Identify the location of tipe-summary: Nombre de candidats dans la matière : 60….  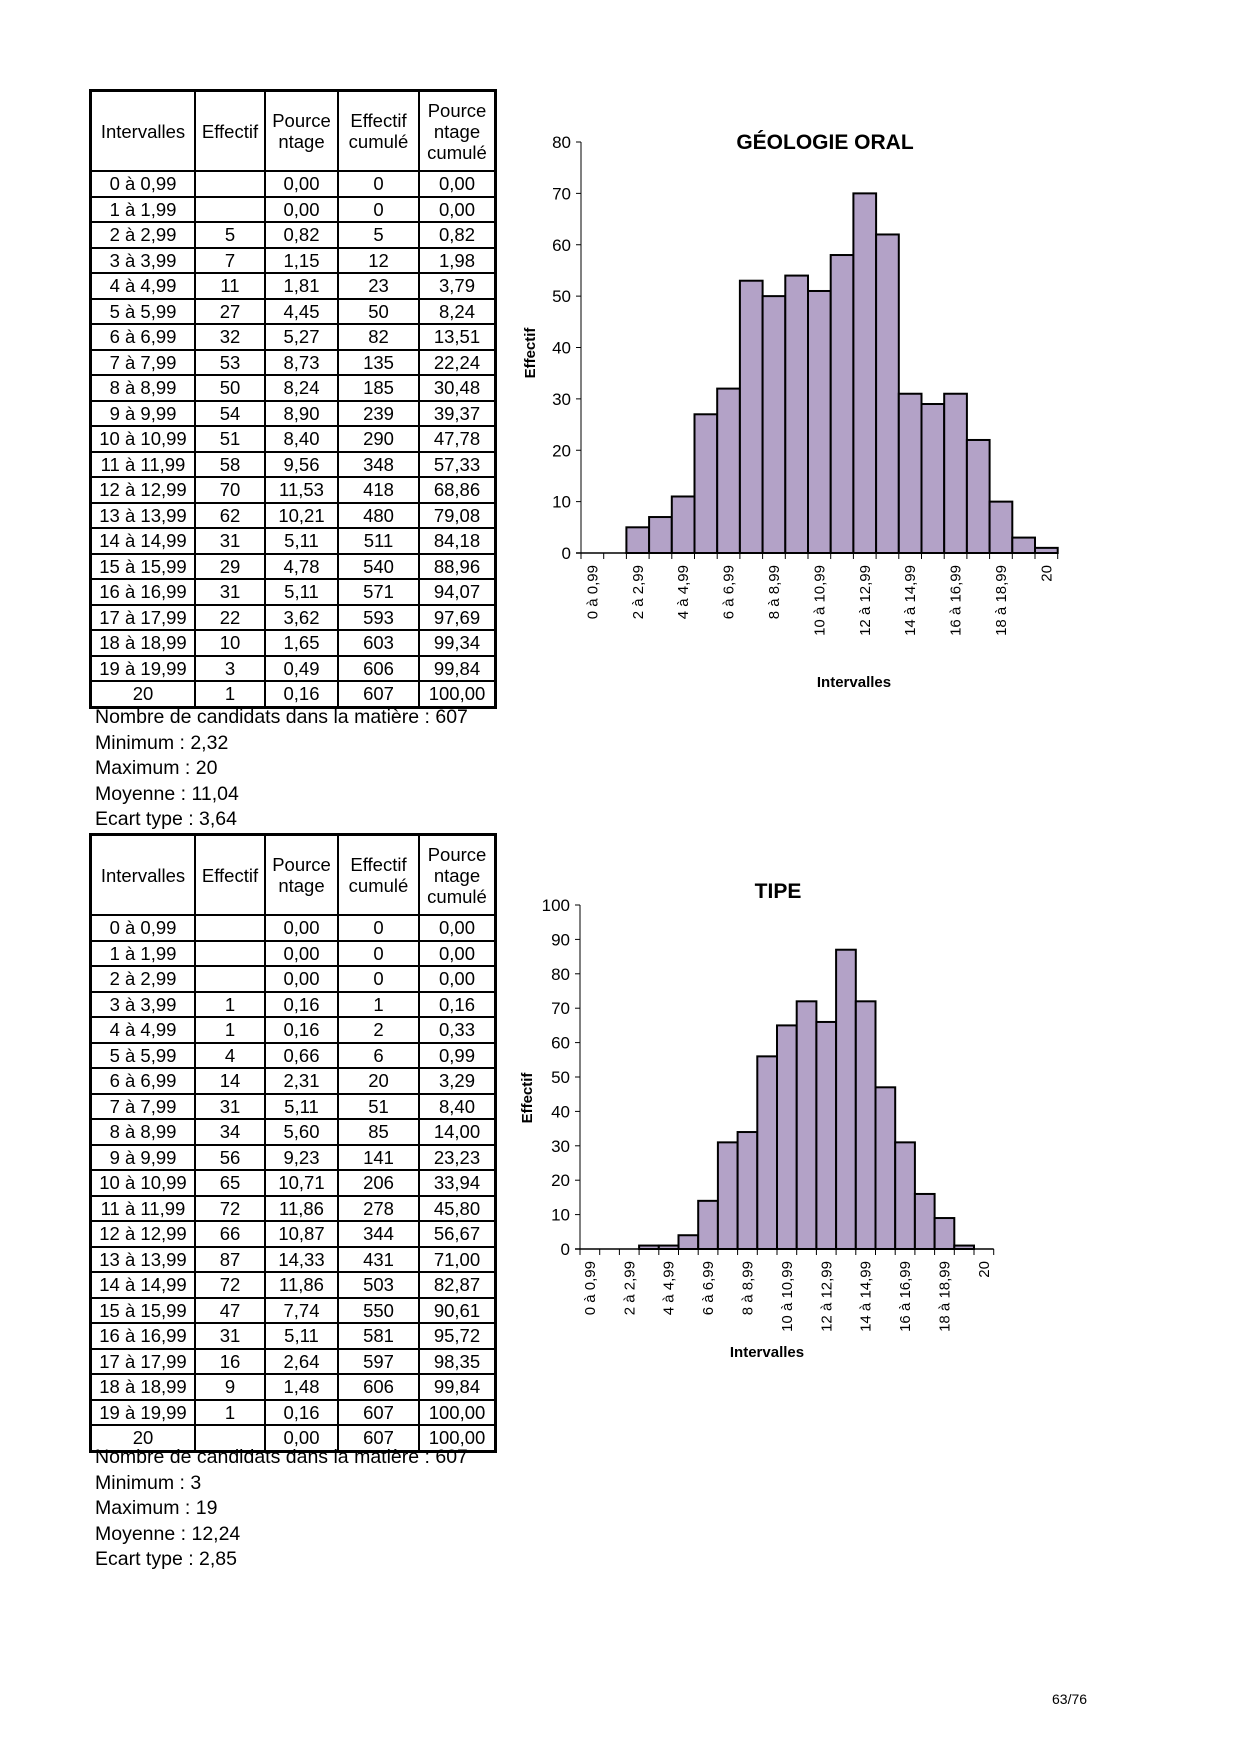
(281, 1509).